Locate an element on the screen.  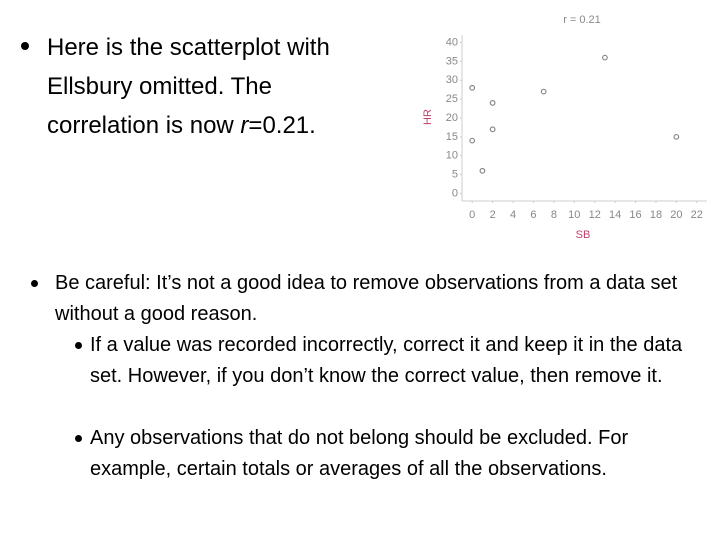
x-tick-label: 4 is located at coordinates (513, 215).